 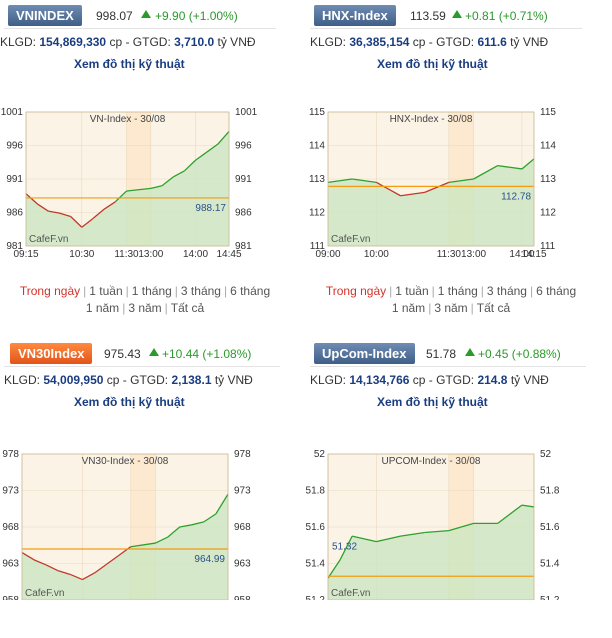 I want to click on index-badge: VNINDEX, so click(x=45, y=15).